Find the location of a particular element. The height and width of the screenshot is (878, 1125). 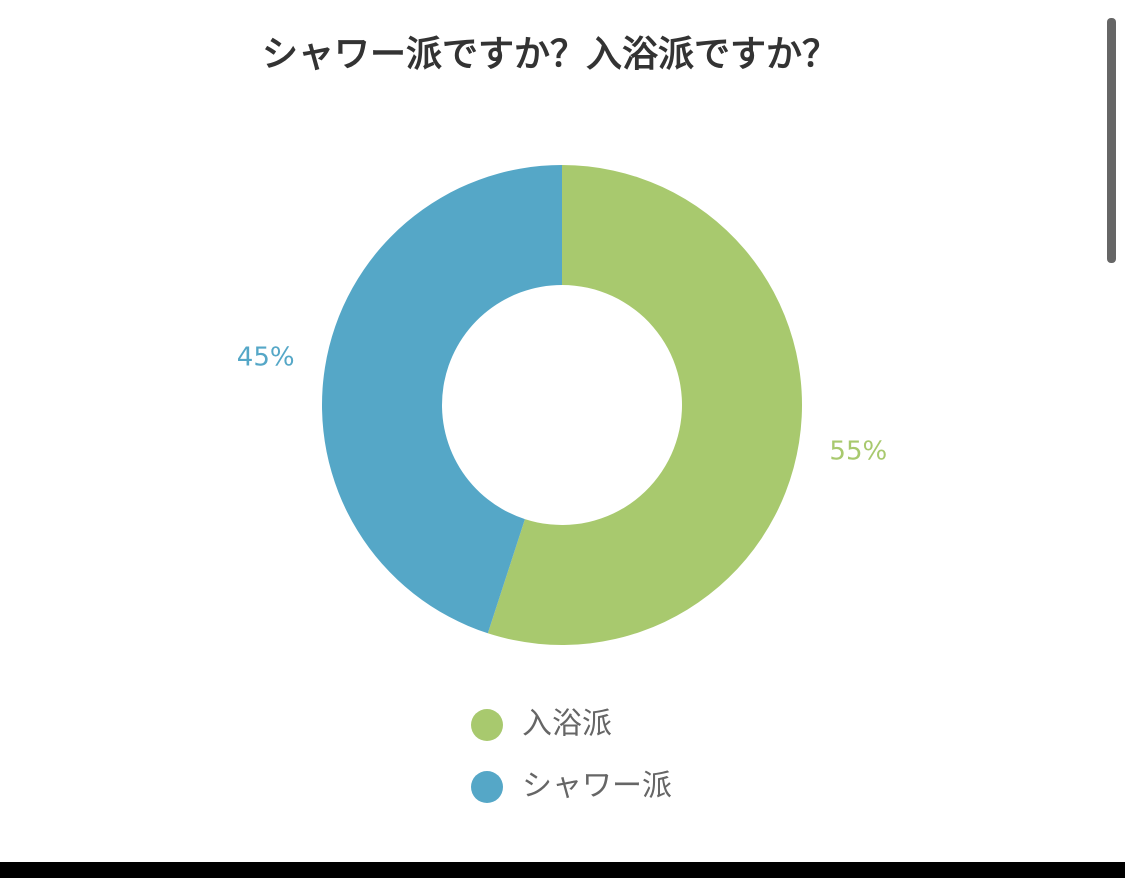

slice is located at coordinates (441, 399).